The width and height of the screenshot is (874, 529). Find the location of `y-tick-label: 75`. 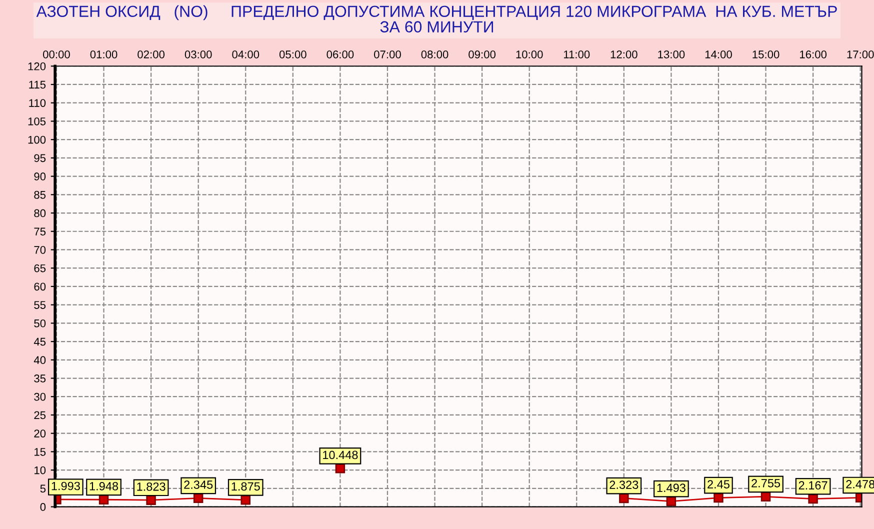

y-tick-label: 75 is located at coordinates (40, 232).